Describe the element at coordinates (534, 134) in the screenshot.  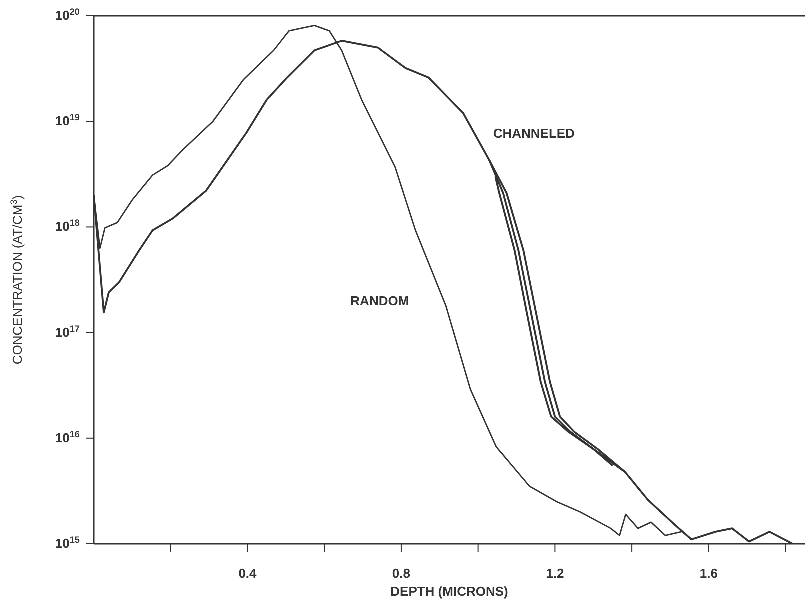
I see `series-label: CHANNELED` at that location.